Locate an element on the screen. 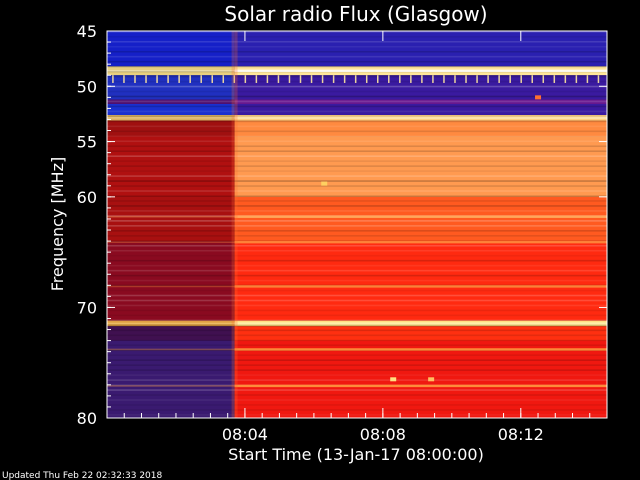  y-axis-label: Frequency [MHz] is located at coordinates (57, 224).